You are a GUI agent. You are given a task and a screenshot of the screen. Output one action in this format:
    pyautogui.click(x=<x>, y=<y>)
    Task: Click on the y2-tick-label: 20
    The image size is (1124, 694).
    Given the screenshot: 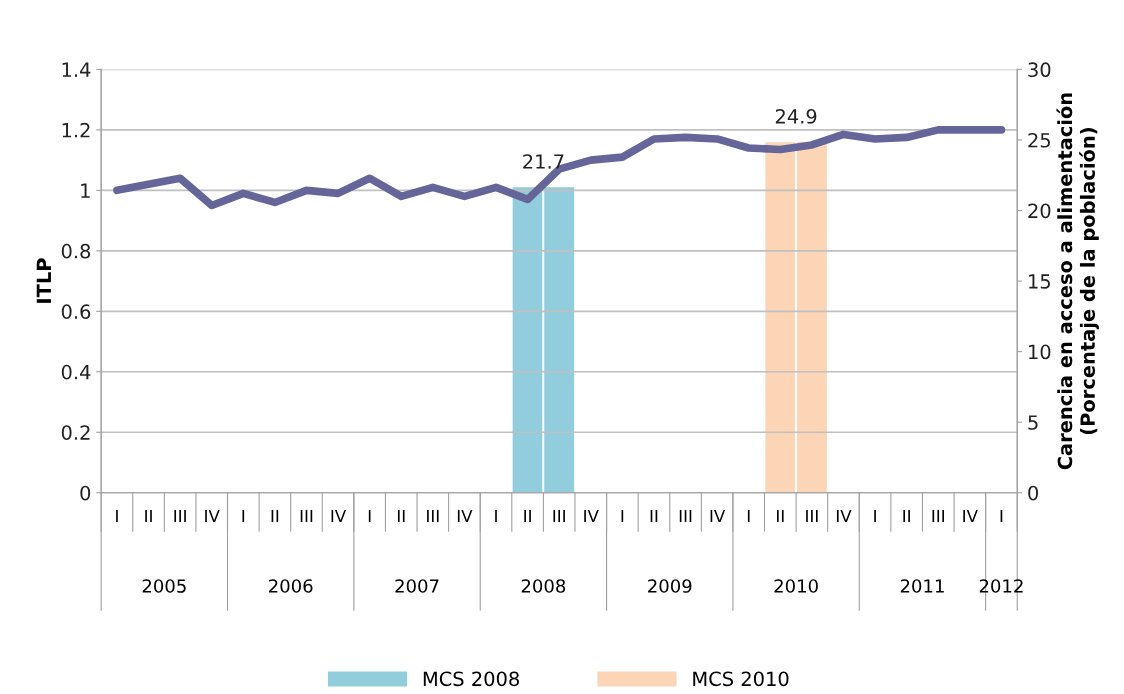 What is the action you would take?
    pyautogui.click(x=1039, y=211)
    